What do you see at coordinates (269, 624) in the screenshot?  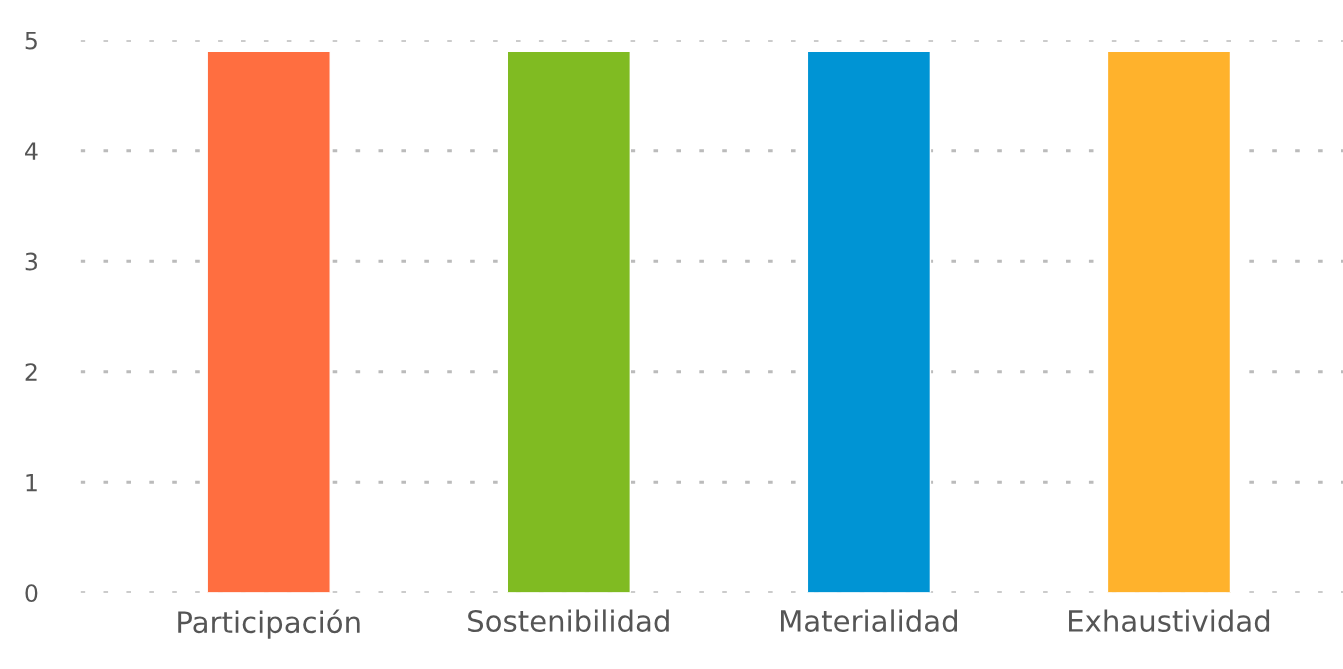 I see `x-tick-label: Participación` at bounding box center [269, 624].